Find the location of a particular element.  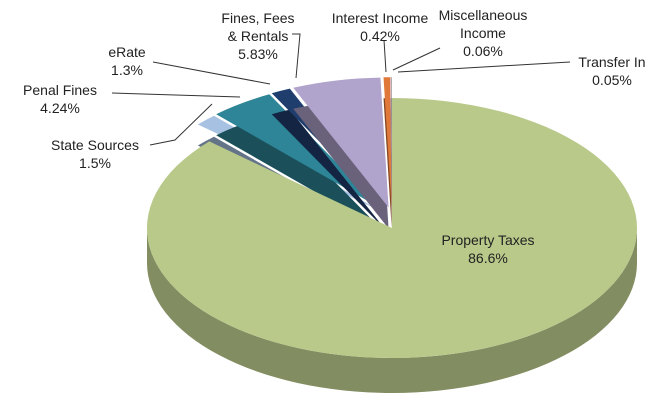

slice-name: Fines, Fees & Rentals is located at coordinates (258, 27).